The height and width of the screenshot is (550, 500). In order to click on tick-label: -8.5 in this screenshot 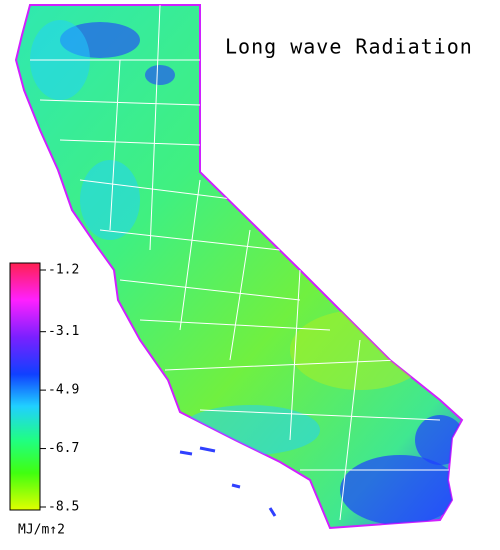, I will do `click(63, 507)`.